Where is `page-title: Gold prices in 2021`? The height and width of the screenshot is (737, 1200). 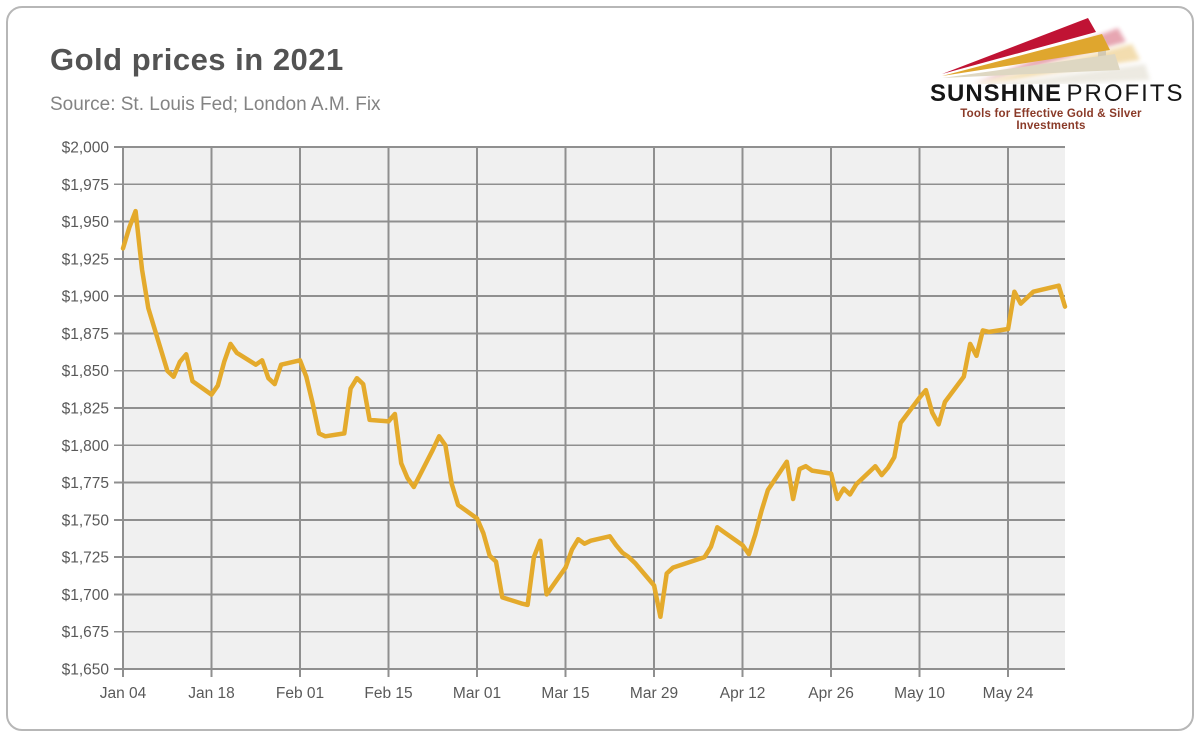 page-title: Gold prices in 2021 is located at coordinates (197, 59).